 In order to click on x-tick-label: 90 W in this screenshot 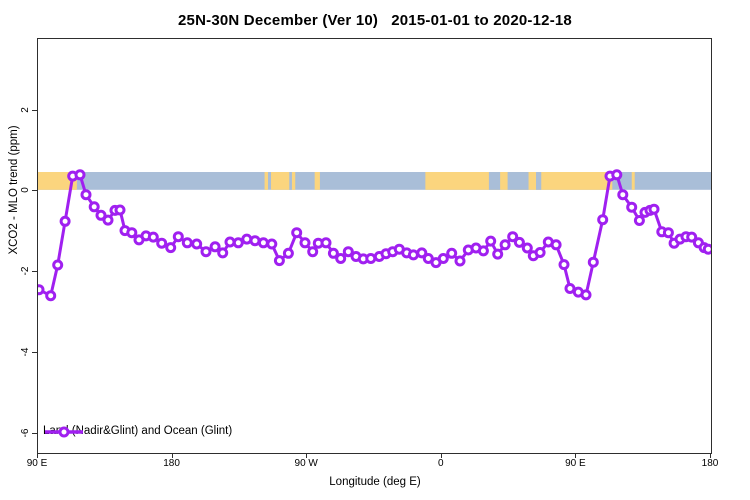, I will do `click(306, 463)`.